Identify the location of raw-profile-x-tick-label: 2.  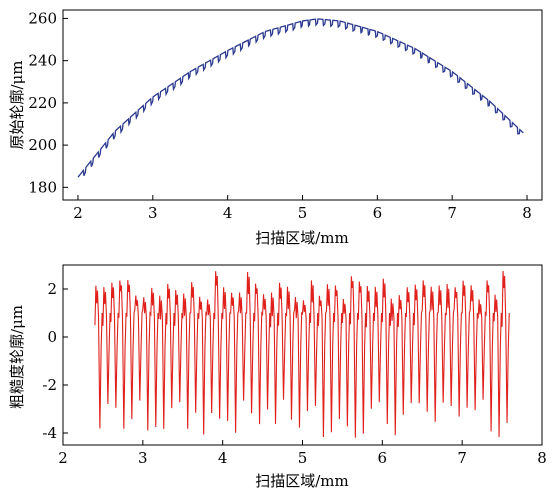
(78, 213).